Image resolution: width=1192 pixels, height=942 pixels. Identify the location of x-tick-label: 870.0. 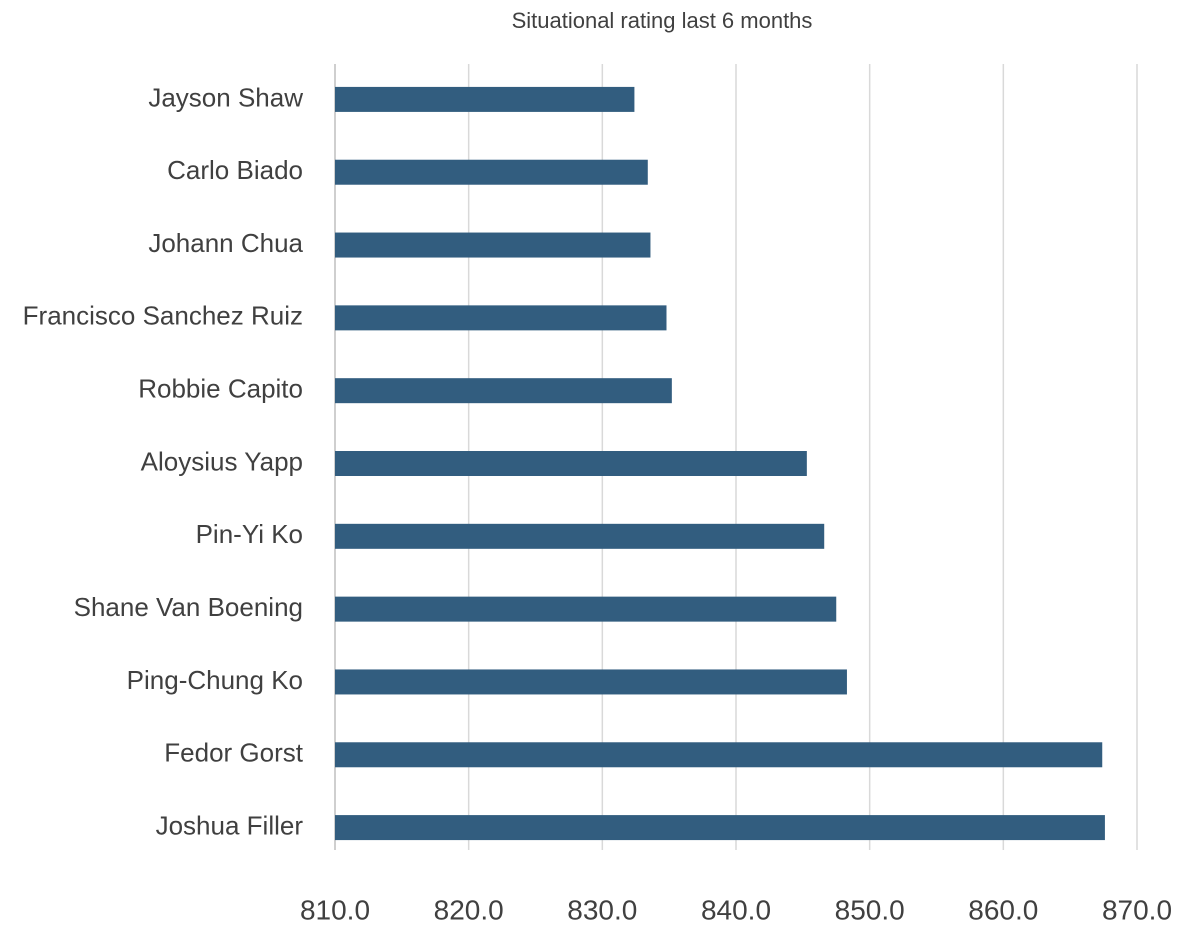
(1137, 909).